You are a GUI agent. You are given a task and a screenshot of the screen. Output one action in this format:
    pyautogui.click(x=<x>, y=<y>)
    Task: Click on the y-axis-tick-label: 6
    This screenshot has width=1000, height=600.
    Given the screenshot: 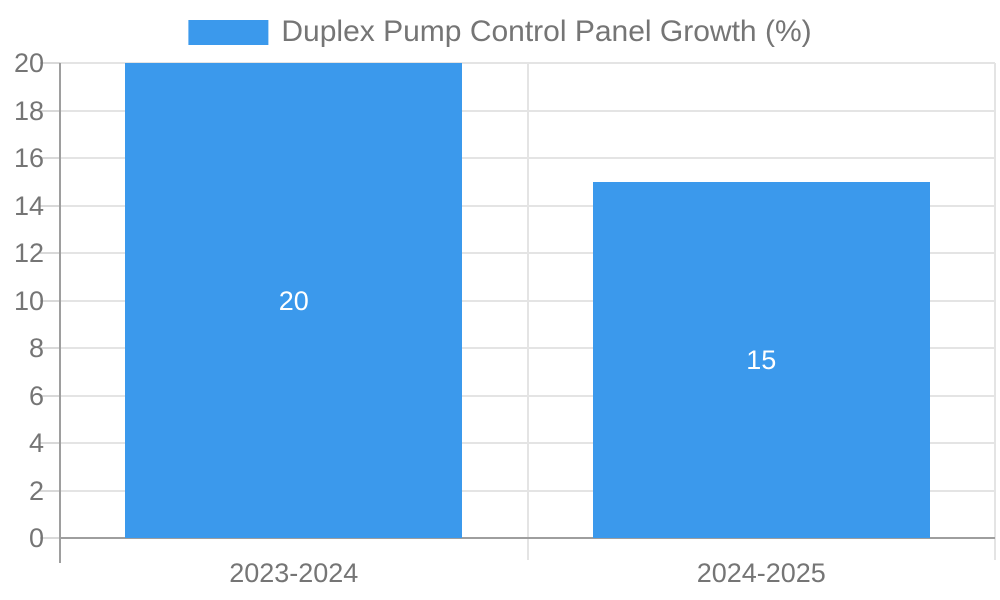 What is the action you would take?
    pyautogui.click(x=36, y=395)
    